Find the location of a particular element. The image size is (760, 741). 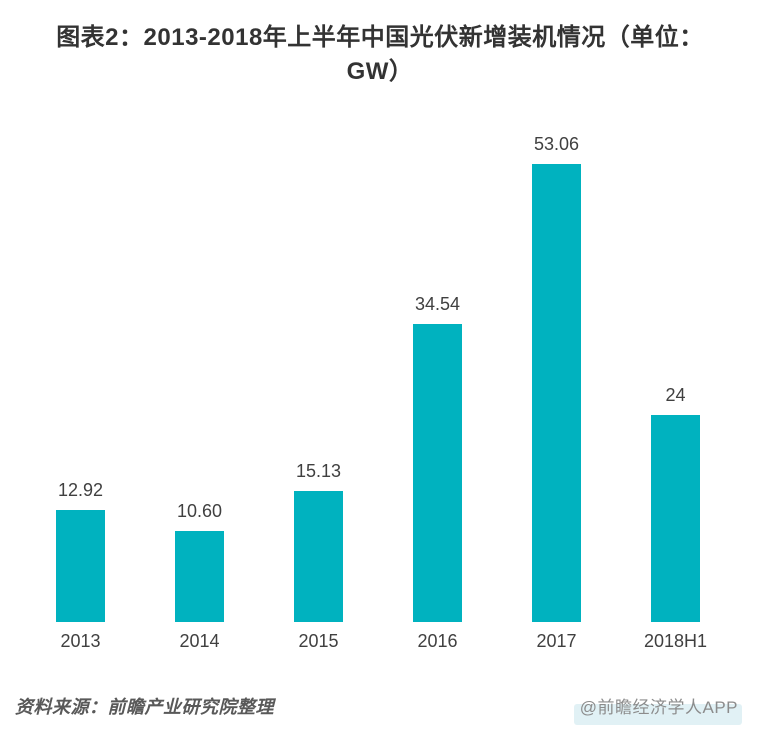

bar-value-label: 15.13 is located at coordinates (318, 471).